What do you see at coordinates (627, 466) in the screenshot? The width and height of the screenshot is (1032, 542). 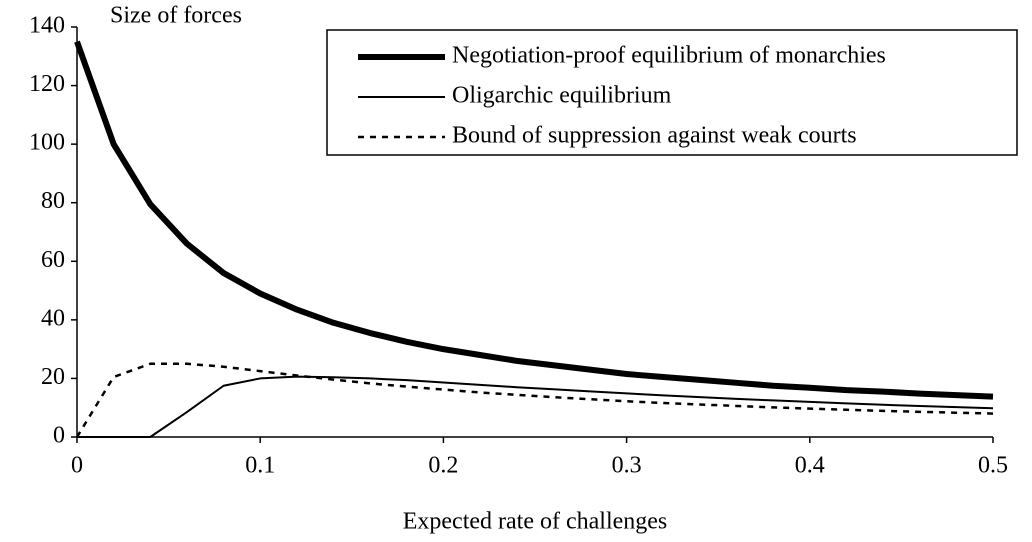 I see `x-tick-label: 0.3` at bounding box center [627, 466].